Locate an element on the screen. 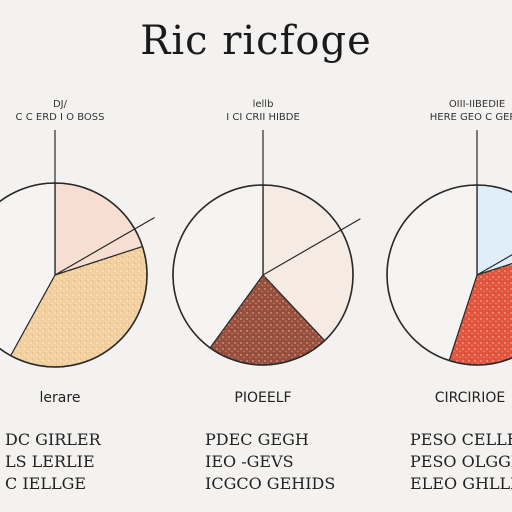 This screenshot has width=512, height=512. pie-3-top-label-line-1: OIII-IIBEDIE is located at coordinates (477, 104).